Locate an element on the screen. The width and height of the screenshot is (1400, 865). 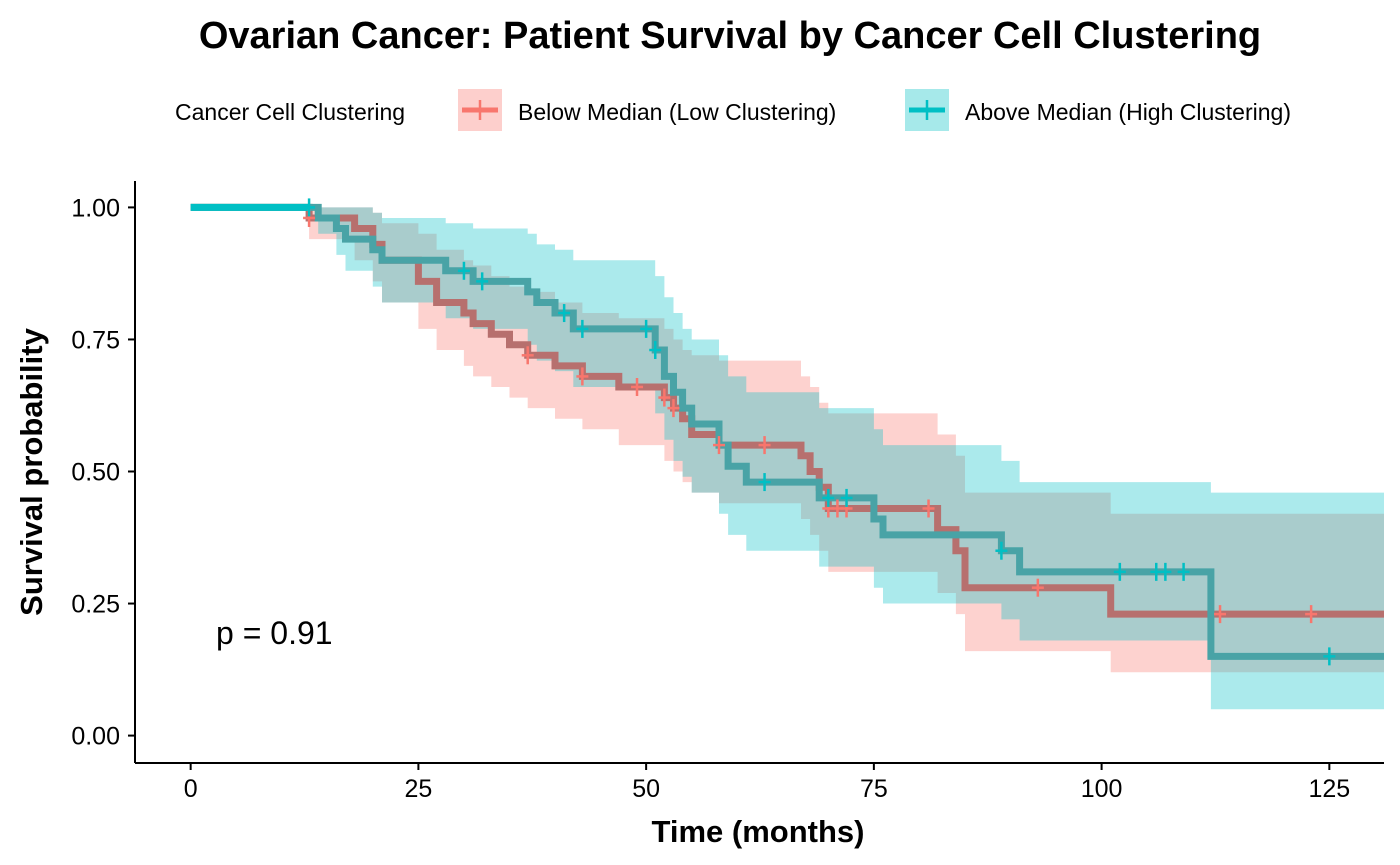
x-tick-label-1: 25 is located at coordinates (418, 789).